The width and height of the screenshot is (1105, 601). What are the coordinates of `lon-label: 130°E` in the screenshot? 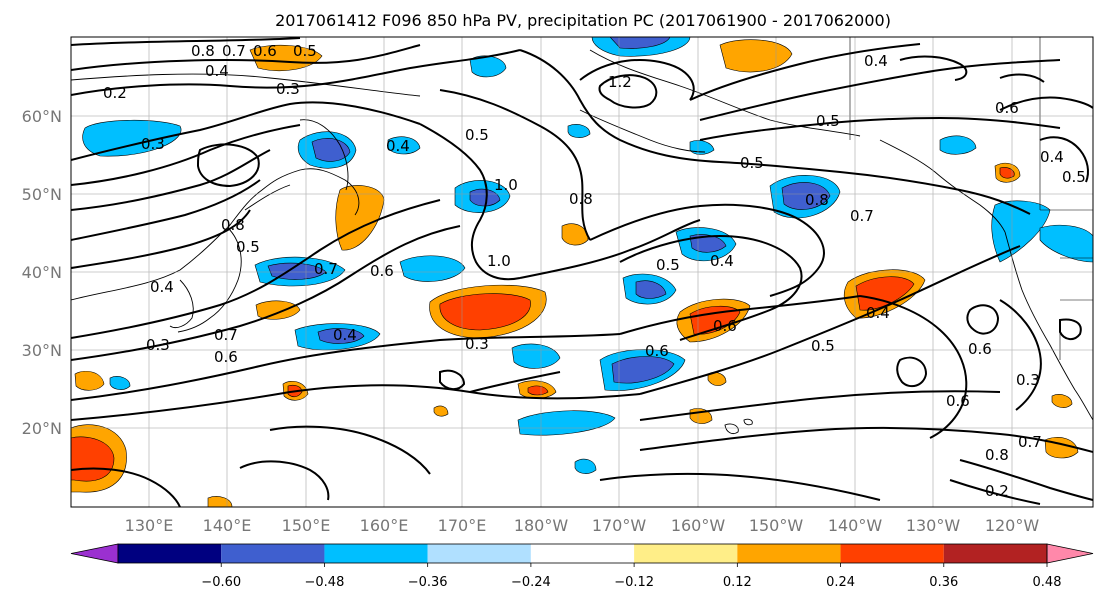 It's located at (149, 525).